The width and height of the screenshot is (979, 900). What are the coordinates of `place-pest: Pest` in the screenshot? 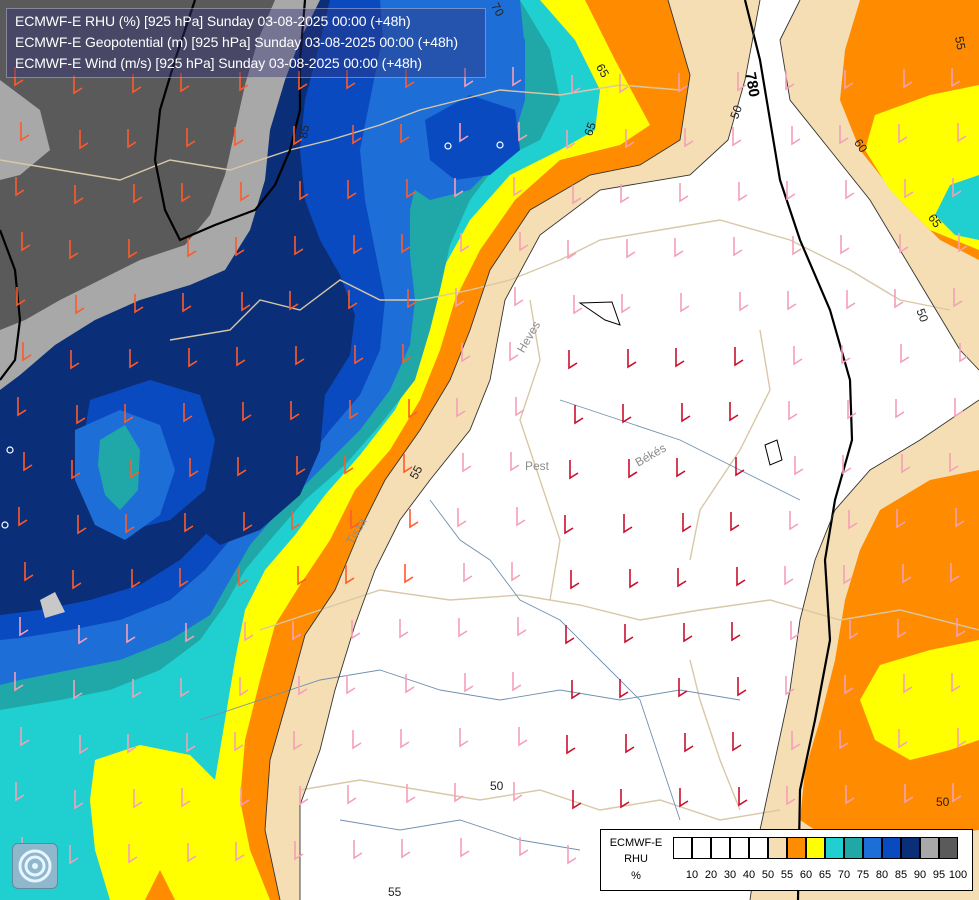 It's located at (537, 466).